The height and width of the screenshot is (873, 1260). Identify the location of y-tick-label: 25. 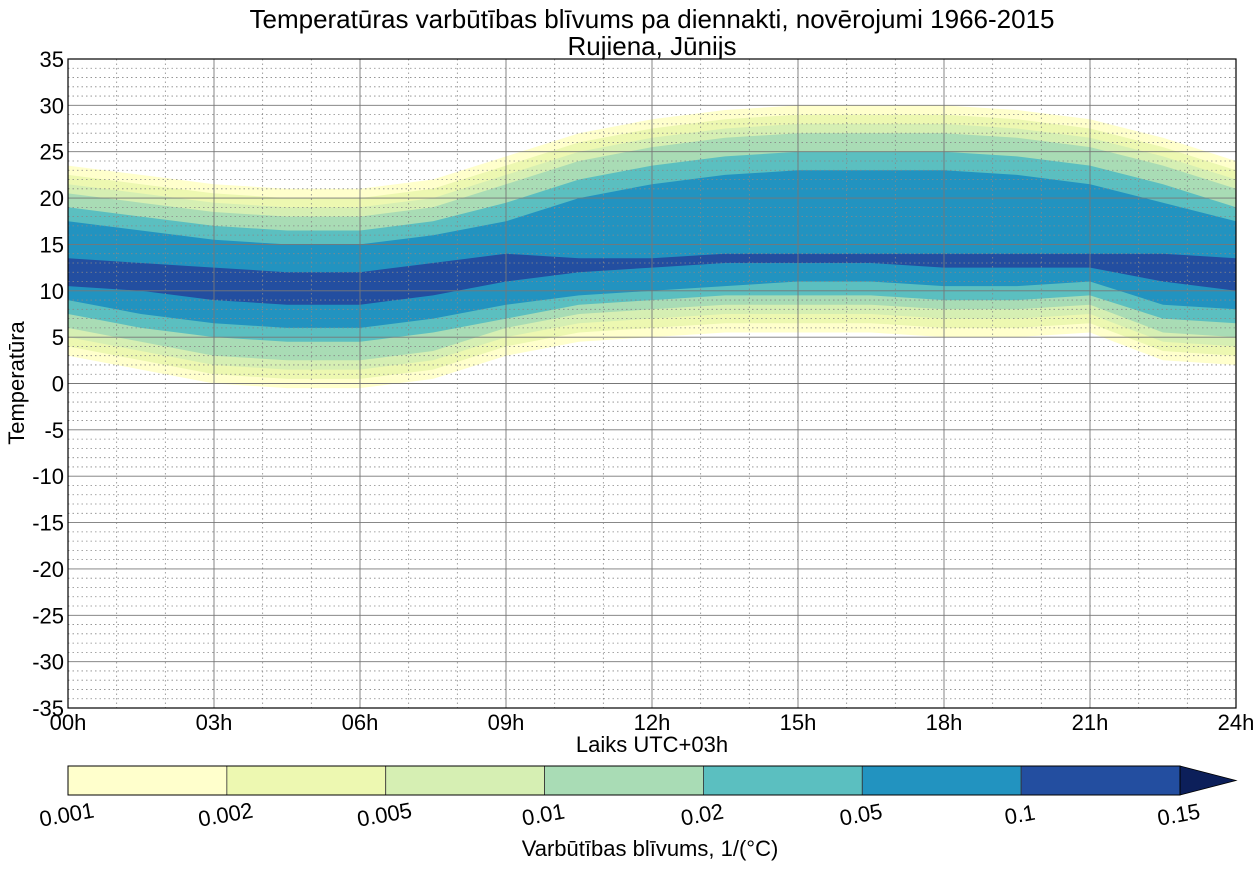
(52, 152).